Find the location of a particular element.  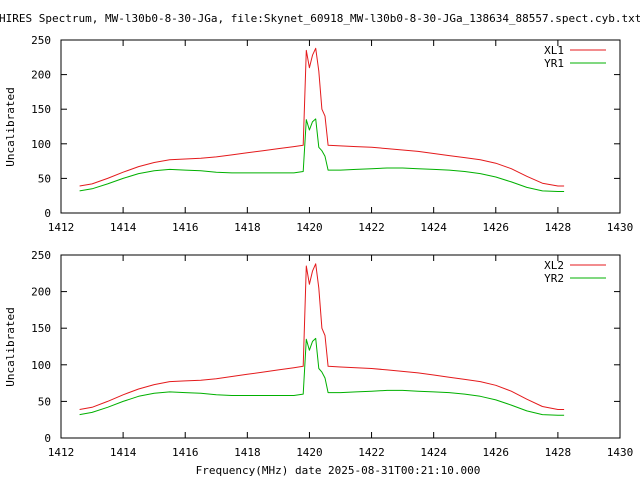

legend-label-yr2: YR2 is located at coordinates (554, 278).